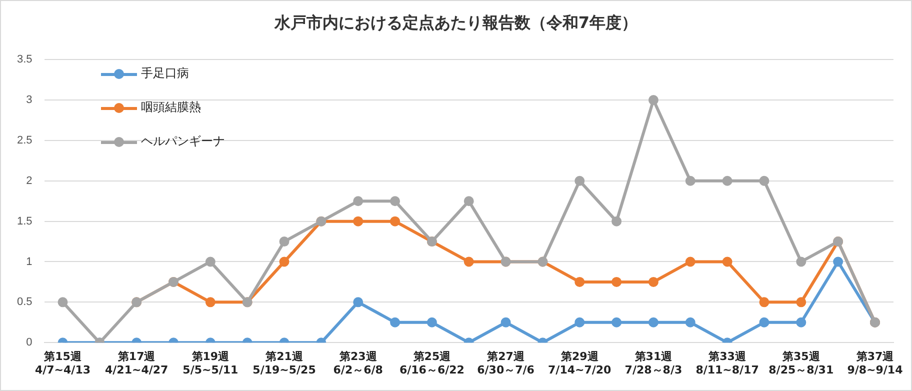  I want to click on x-tick-label: 第25週 6/16～6/22, so click(431, 363).